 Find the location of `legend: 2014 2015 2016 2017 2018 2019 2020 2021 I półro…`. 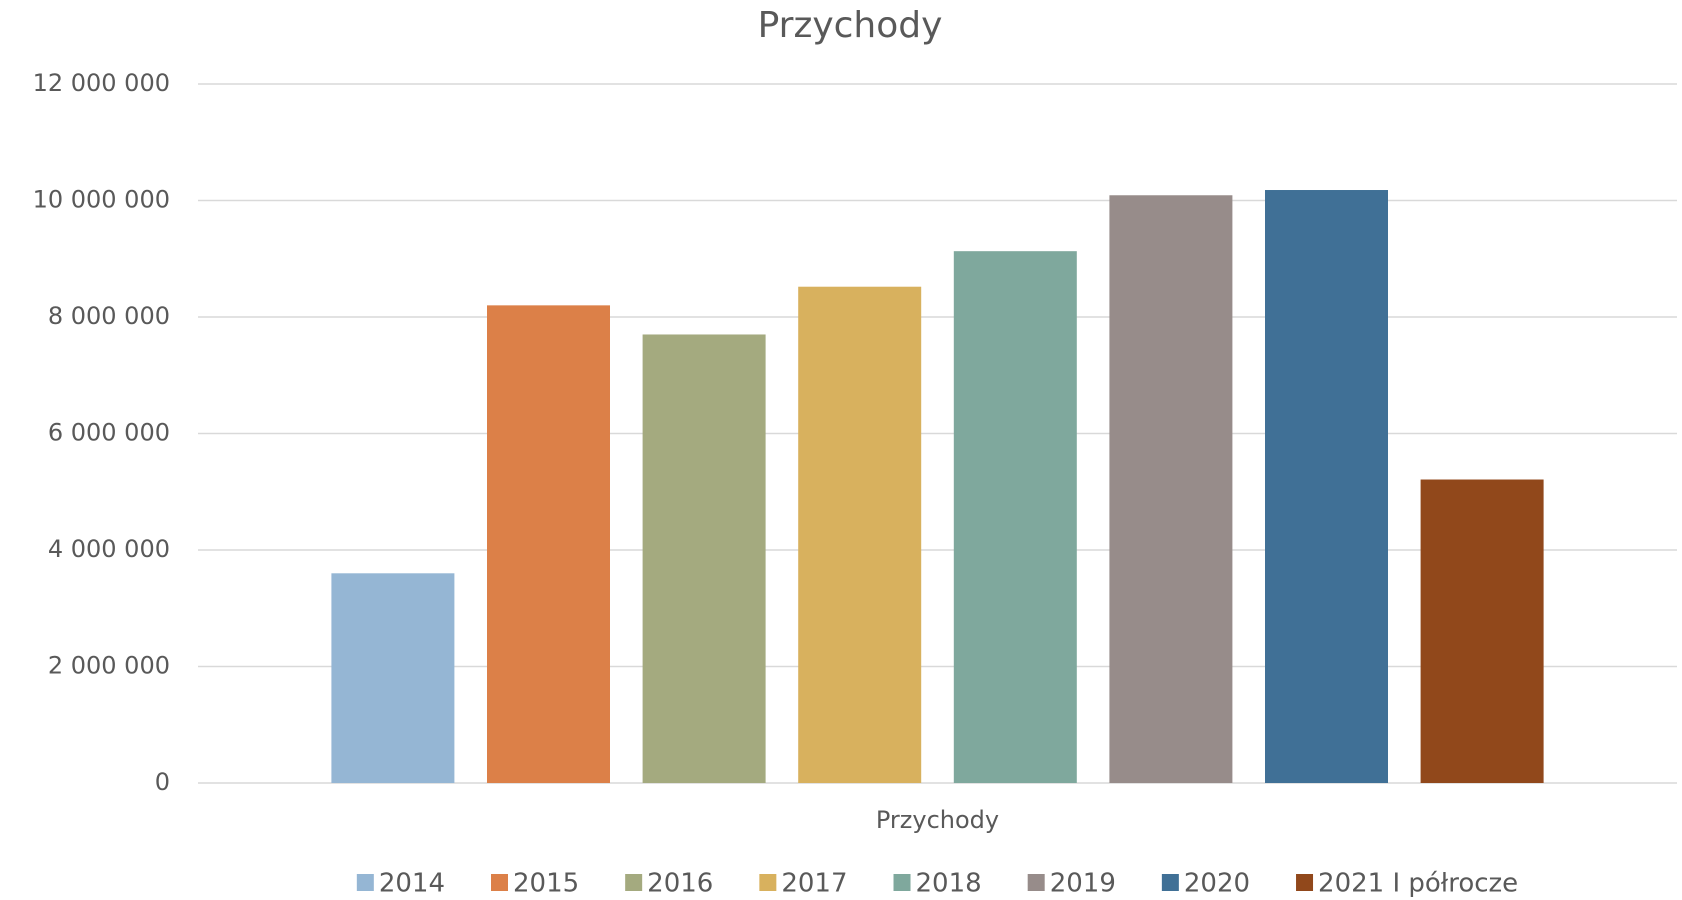

legend: 2014 2015 2016 2017 2018 2019 2020 2021 I półro… is located at coordinates (937, 884).